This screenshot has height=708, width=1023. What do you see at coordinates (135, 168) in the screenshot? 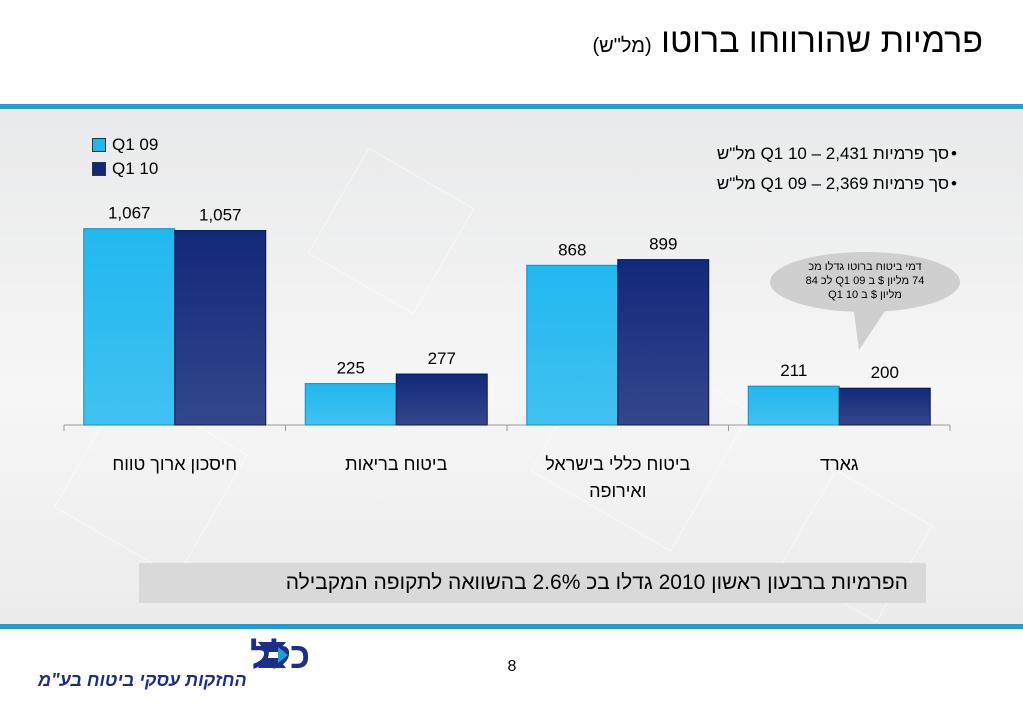
I see `legend-label-q1-10: Q1 10` at bounding box center [135, 168].